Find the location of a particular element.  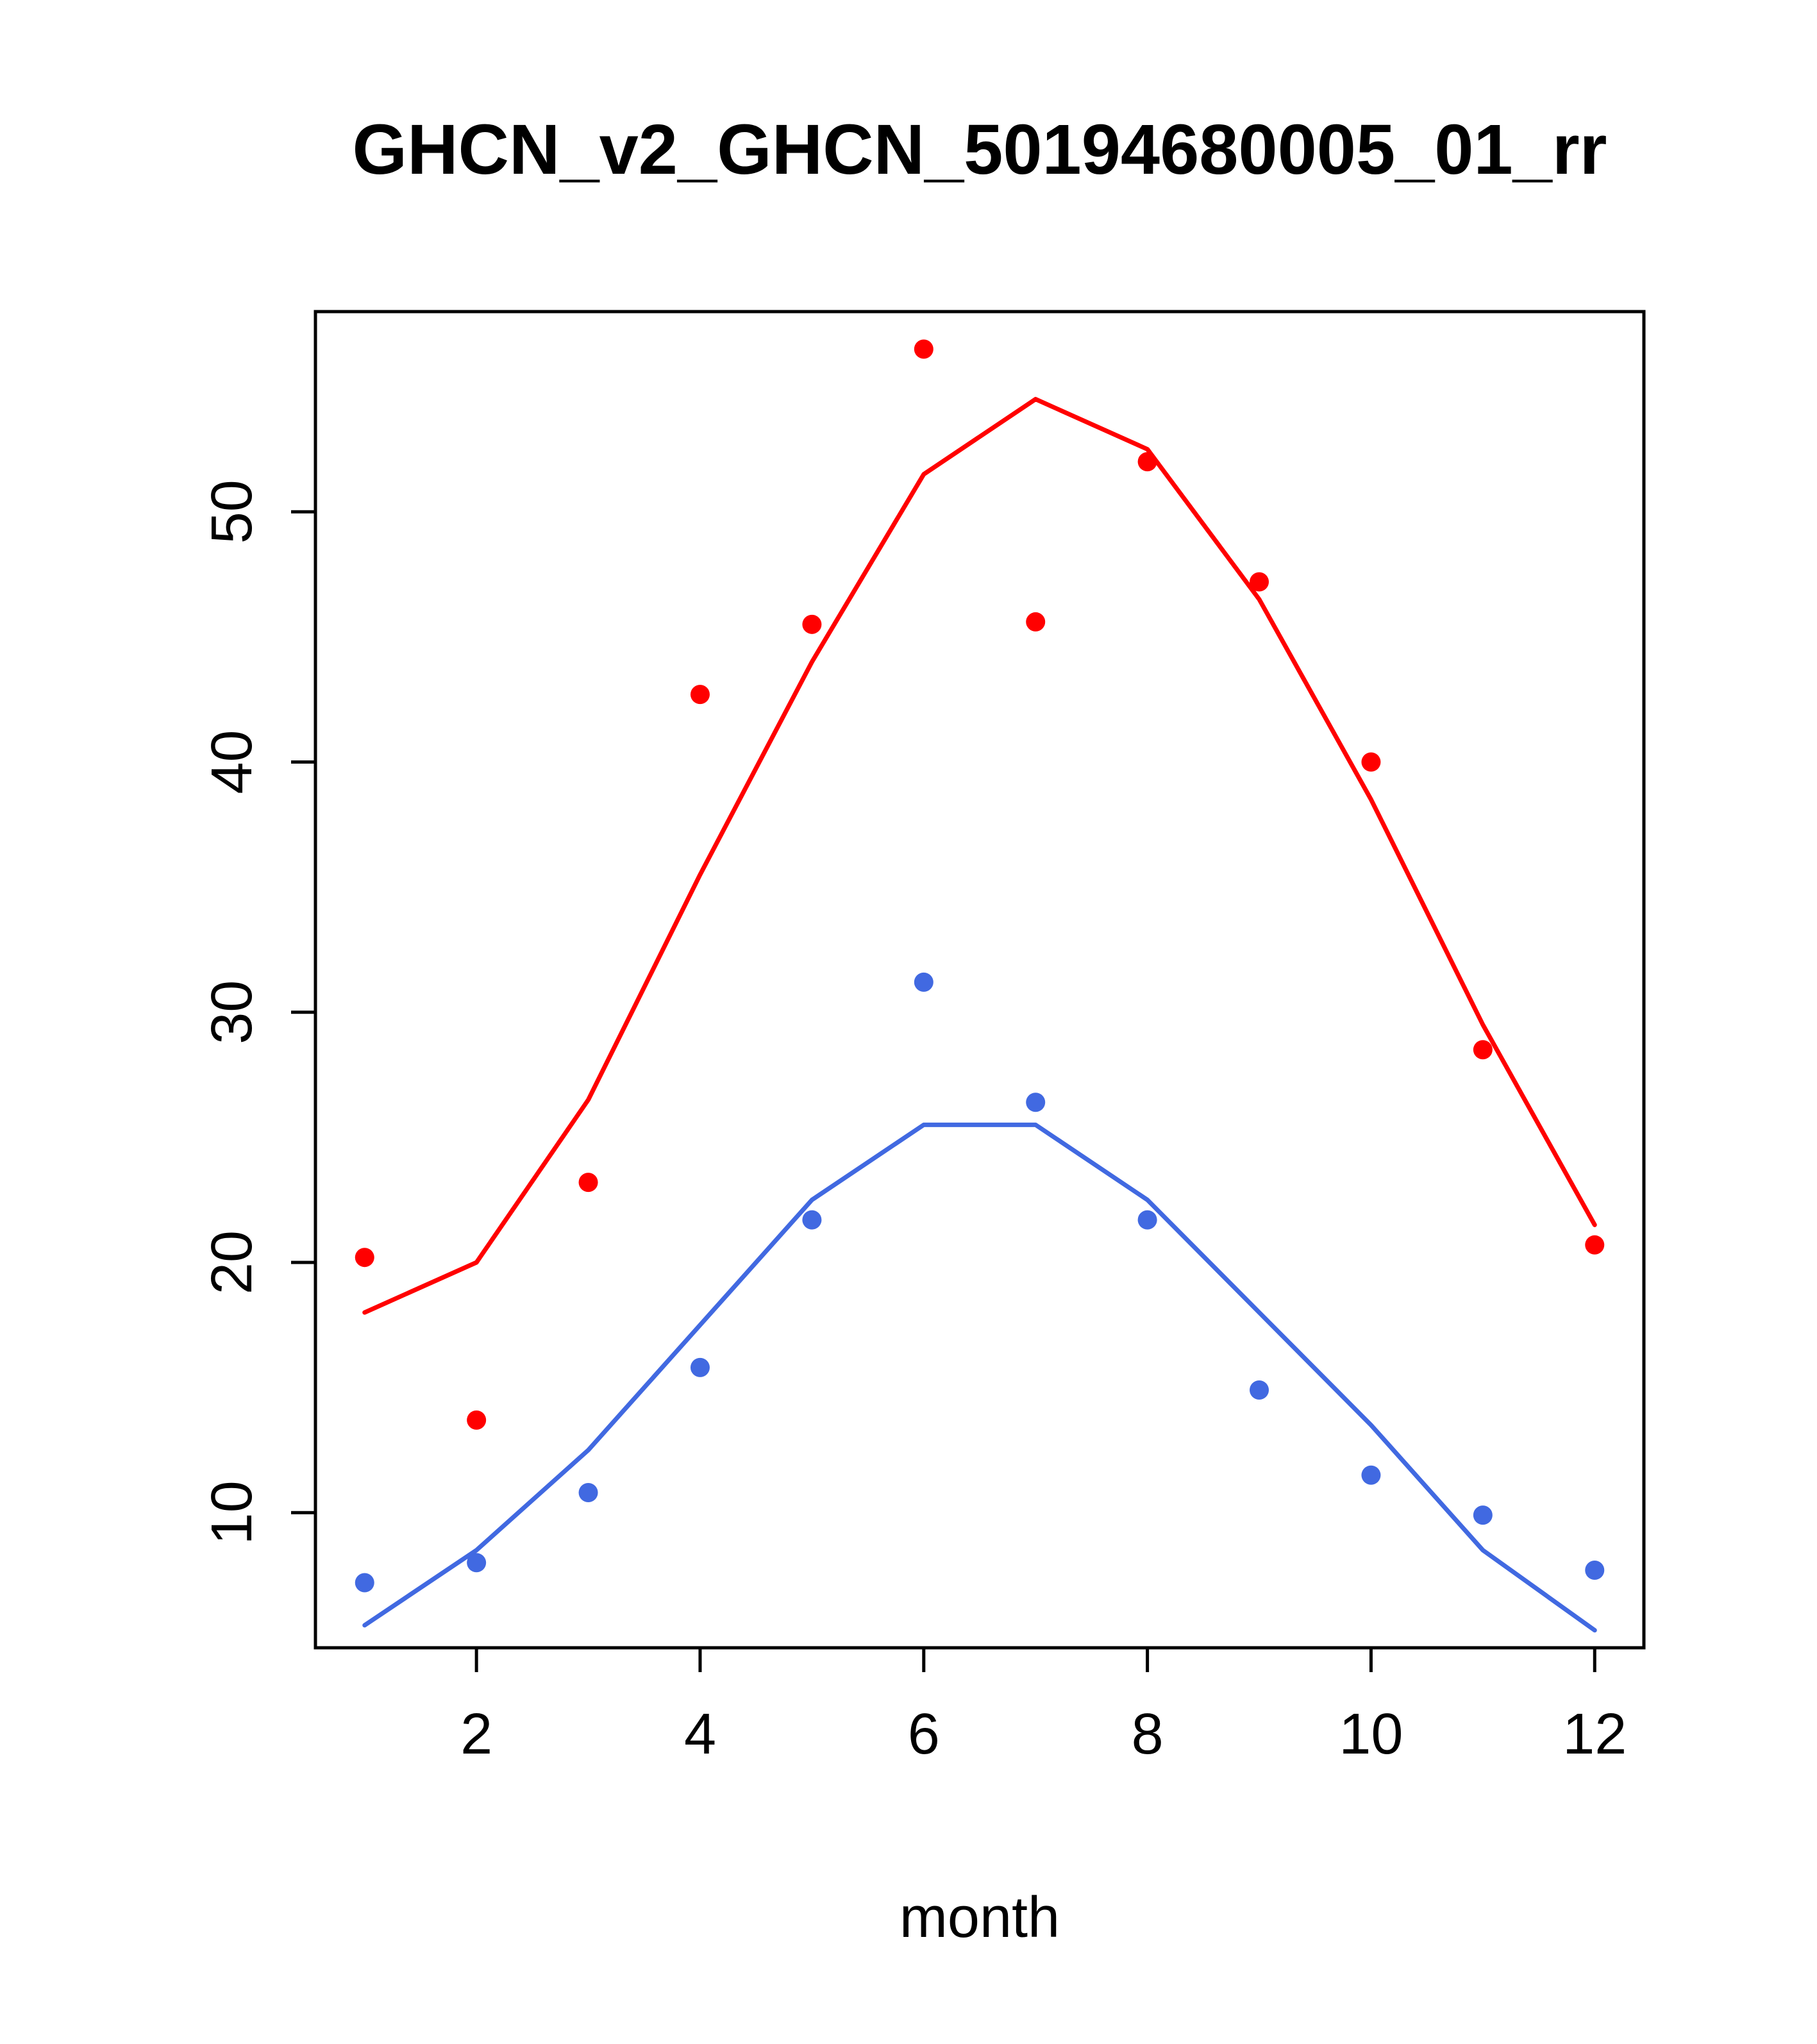

x-tick-label: 6 is located at coordinates (924, 1734).